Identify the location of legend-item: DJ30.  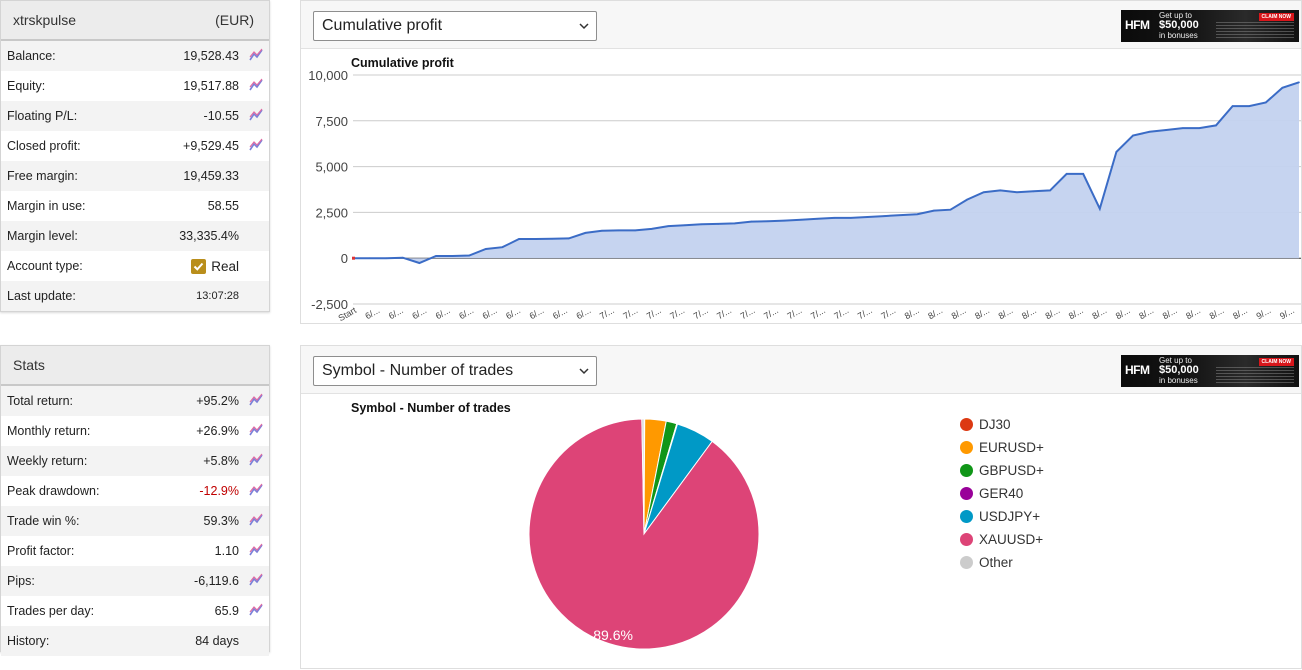
(985, 424).